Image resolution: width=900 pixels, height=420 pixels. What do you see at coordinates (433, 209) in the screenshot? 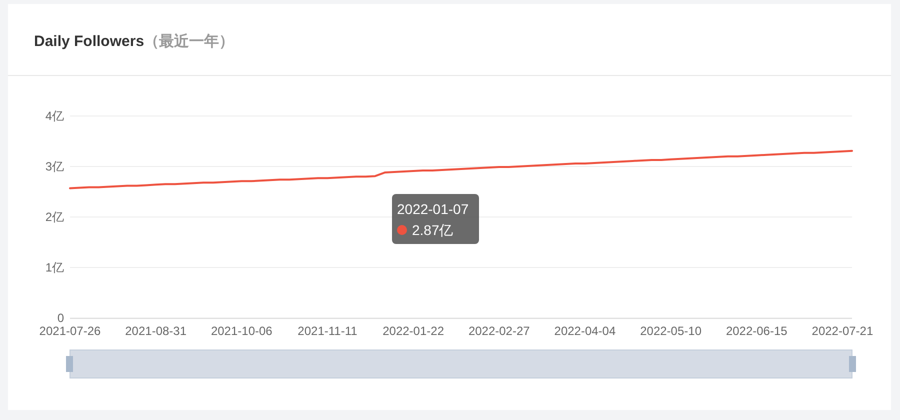
I see `annotation: 2022-01-07` at bounding box center [433, 209].